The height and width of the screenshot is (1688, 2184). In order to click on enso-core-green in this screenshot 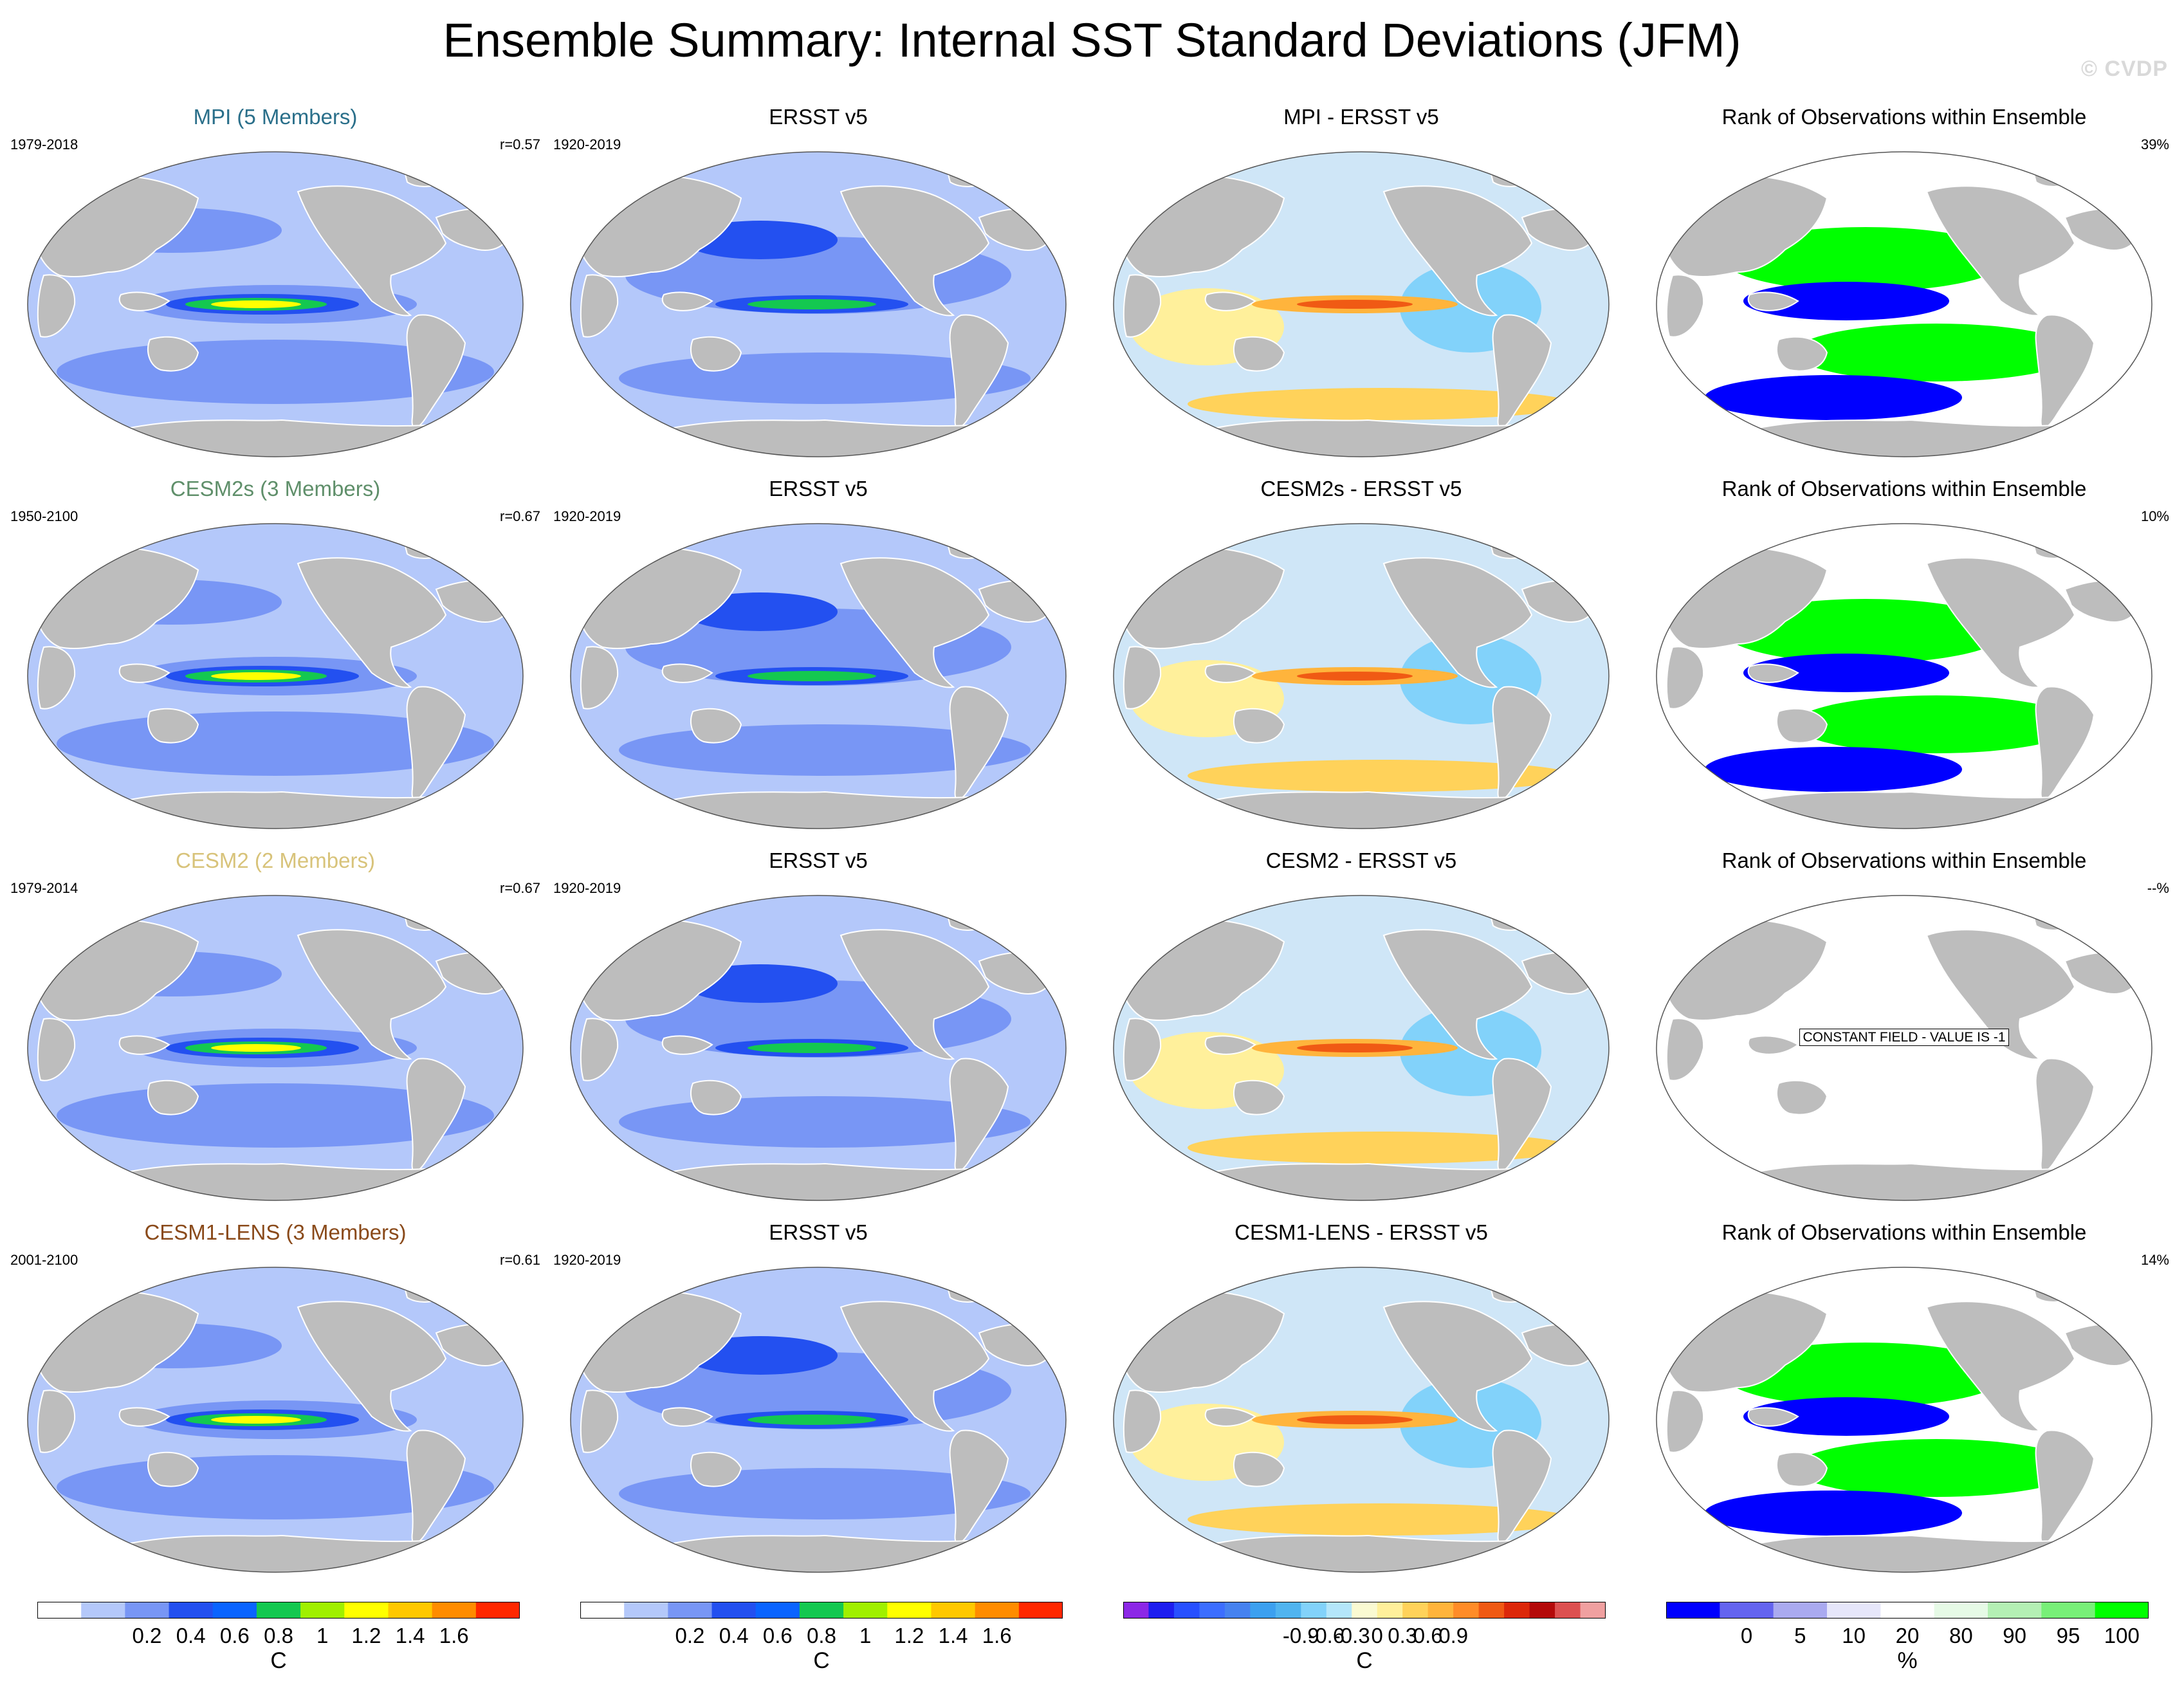, I will do `click(812, 676)`.